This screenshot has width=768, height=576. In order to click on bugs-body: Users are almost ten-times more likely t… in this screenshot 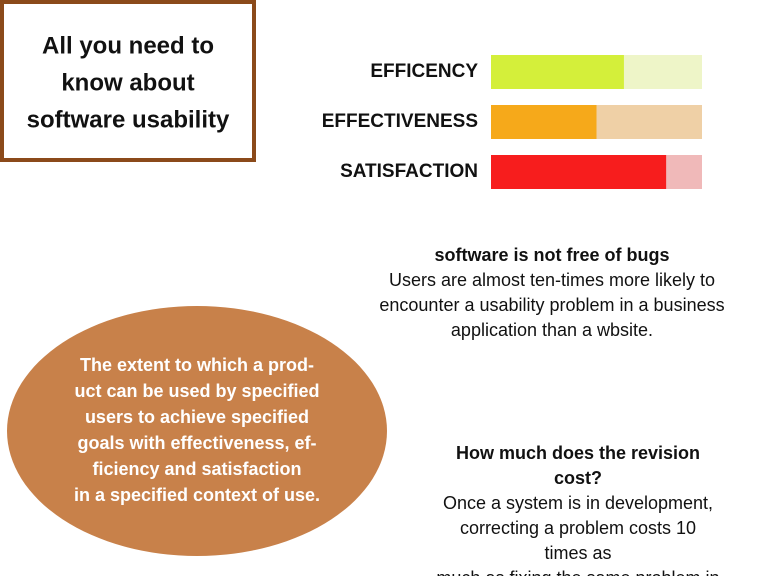, I will do `click(552, 280)`.